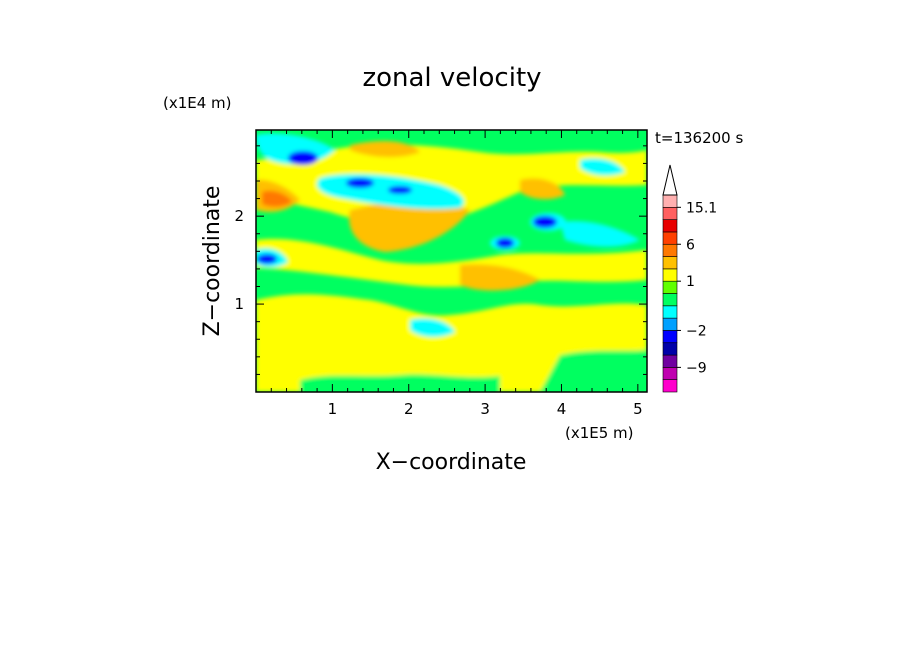 The image size is (904, 654). I want to click on region-orange-right, so click(542, 189).